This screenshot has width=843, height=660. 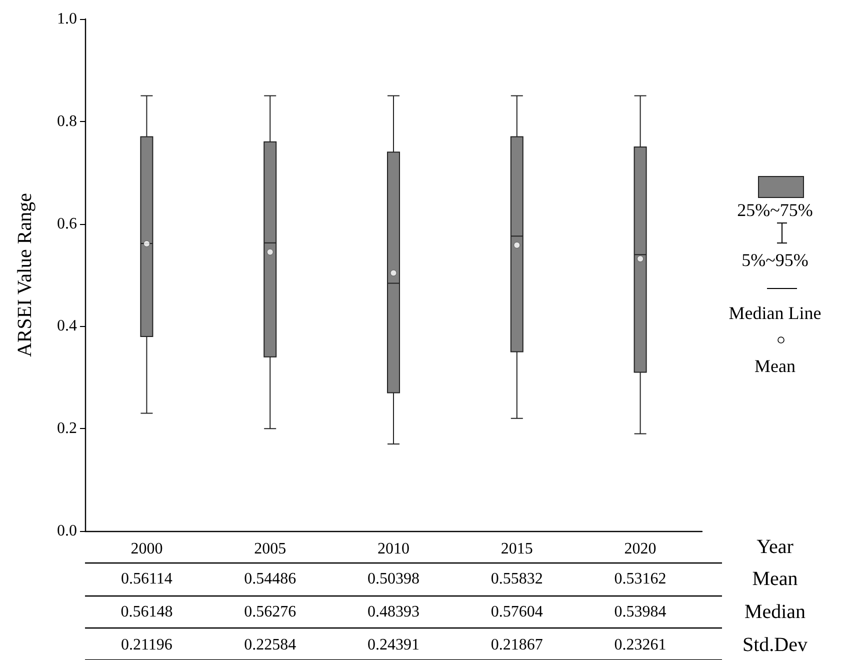 What do you see at coordinates (270, 549) in the screenshot?
I see `x-tick-label: 2005` at bounding box center [270, 549].